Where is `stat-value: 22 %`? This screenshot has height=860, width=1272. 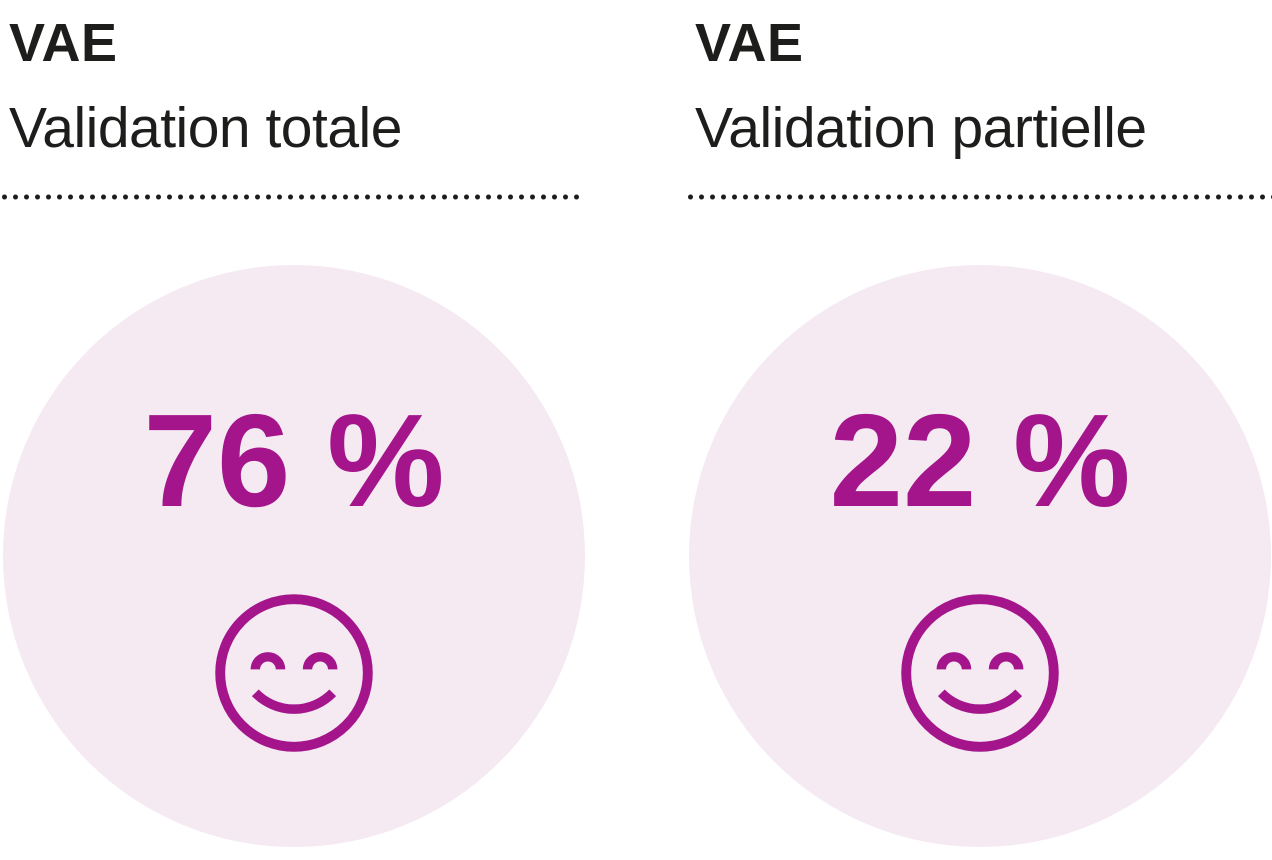
stat-value: 22 % is located at coordinates (980, 460).